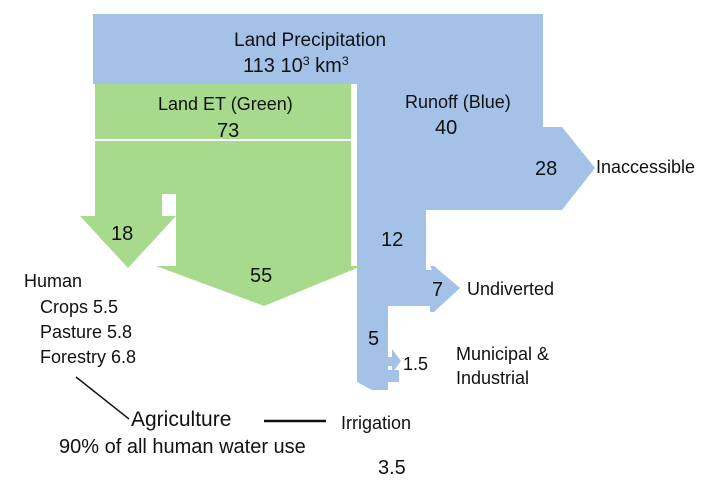 Image resolution: width=717 pixels, height=494 pixels. I want to click on precipitation-unit-base: 10, so click(291, 66).